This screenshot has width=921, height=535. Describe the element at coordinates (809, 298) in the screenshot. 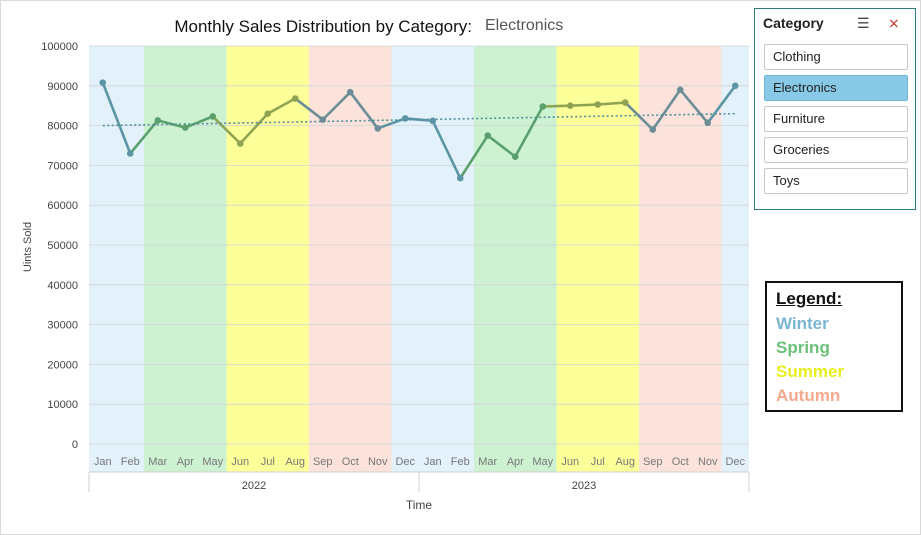

I see `legend-title: Legend:` at that location.